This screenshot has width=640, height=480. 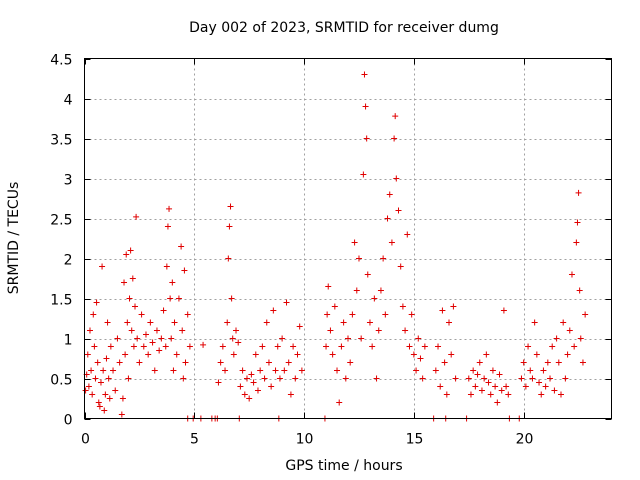 I want to click on x-tick-label: 20, so click(x=525, y=440).